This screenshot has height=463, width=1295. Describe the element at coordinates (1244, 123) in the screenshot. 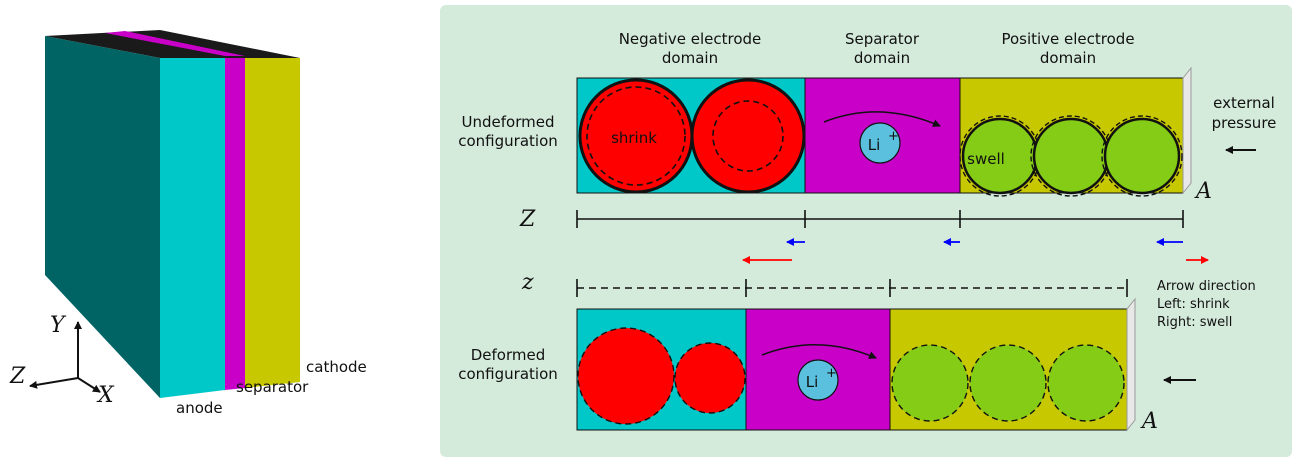

I see `external-pressure-l2: pressure` at that location.